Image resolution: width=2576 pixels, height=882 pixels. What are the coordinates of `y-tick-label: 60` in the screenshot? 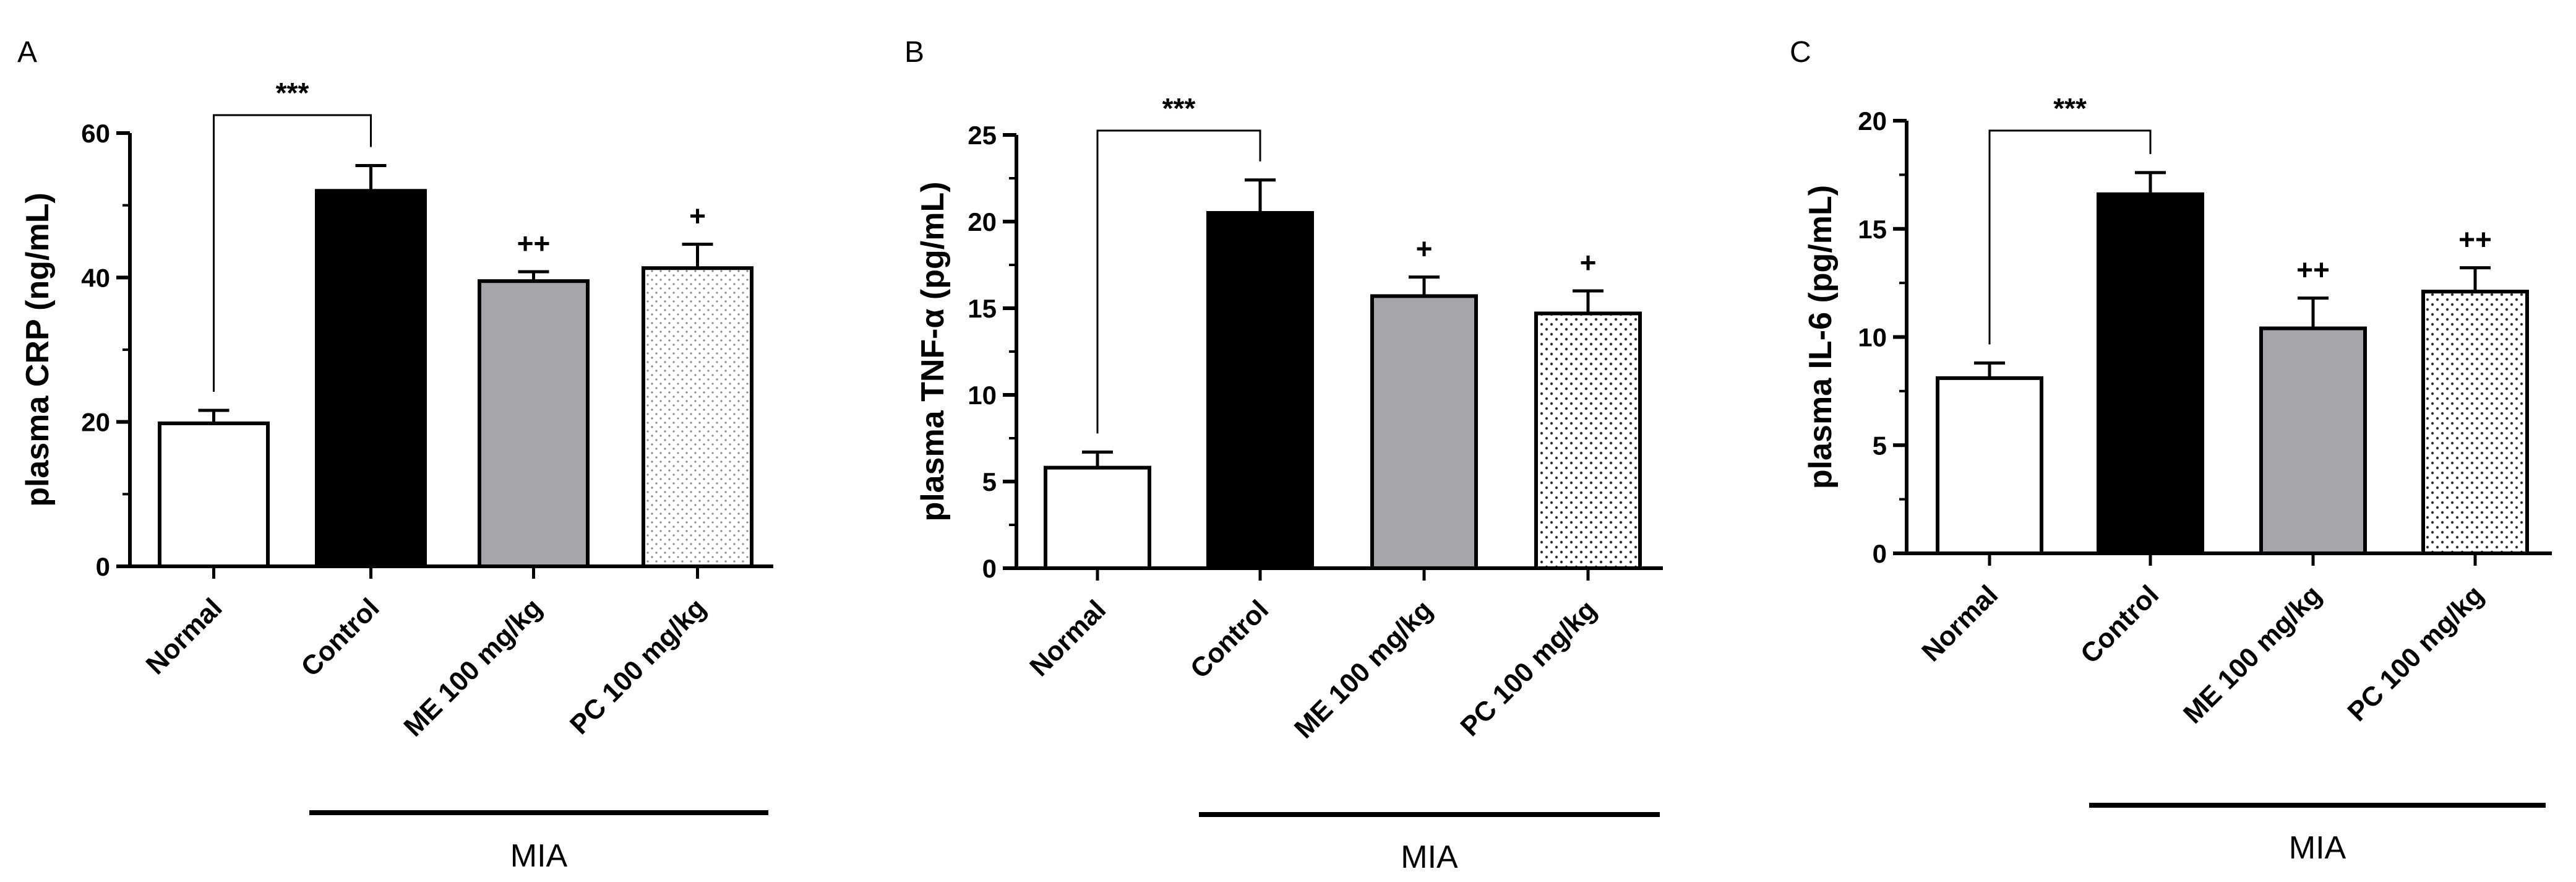 It's located at (95, 133).